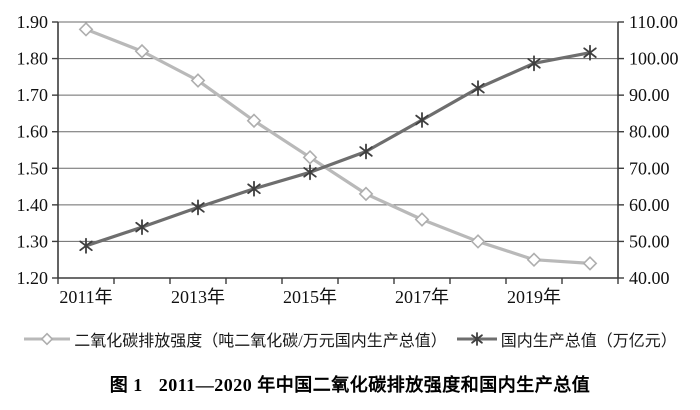 This screenshot has width=700, height=410. Describe the element at coordinates (33, 168) in the screenshot. I see `left-axis-tick-label: 1.50` at that location.